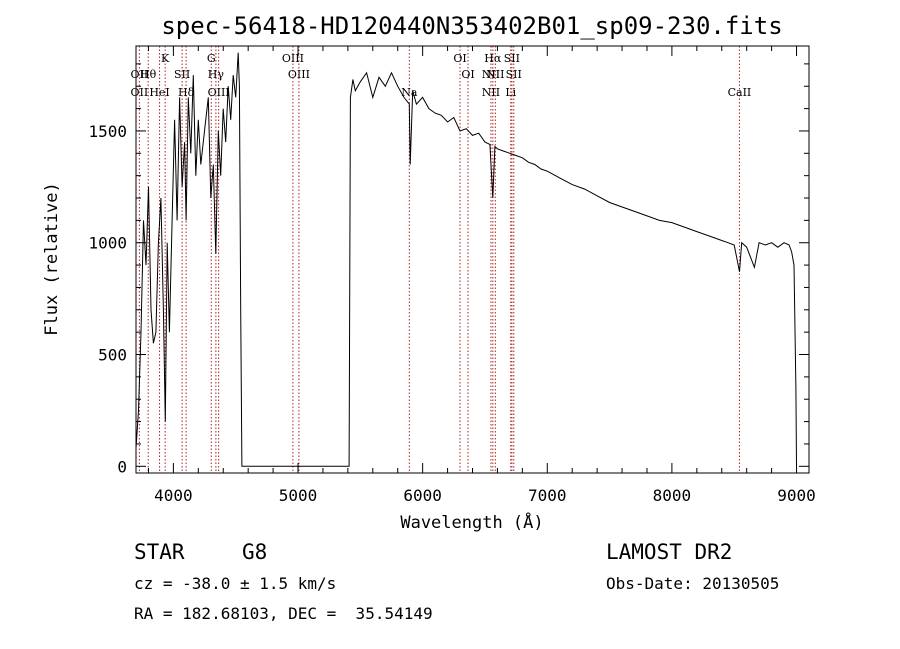 The image size is (900, 649). Describe the element at coordinates (512, 58) in the screenshot. I see `line-label-18-0: SII` at that location.